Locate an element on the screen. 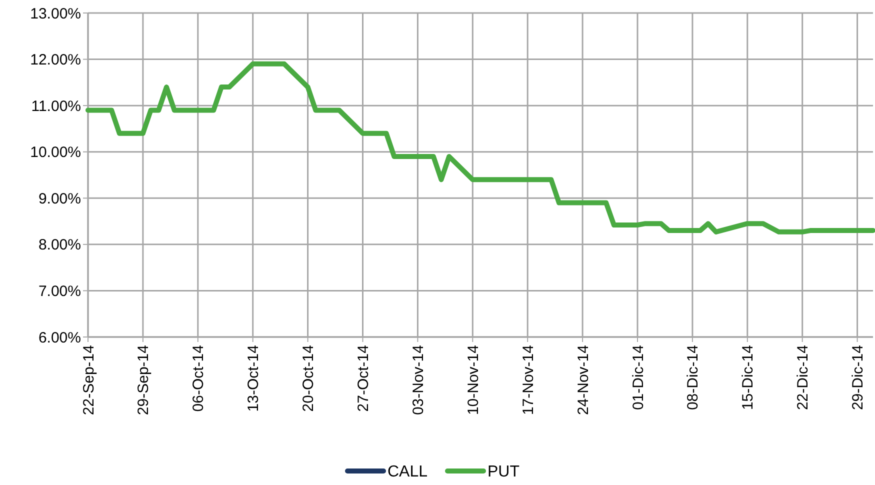 The height and width of the screenshot is (485, 875). x-tick-label: 29-Sep-14 is located at coordinates (143, 380).